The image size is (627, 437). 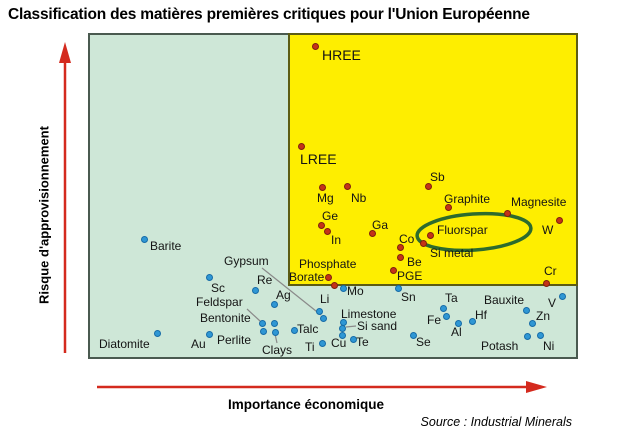 What do you see at coordinates (456, 332) in the screenshot?
I see `non-critical-material-label: Al` at bounding box center [456, 332].